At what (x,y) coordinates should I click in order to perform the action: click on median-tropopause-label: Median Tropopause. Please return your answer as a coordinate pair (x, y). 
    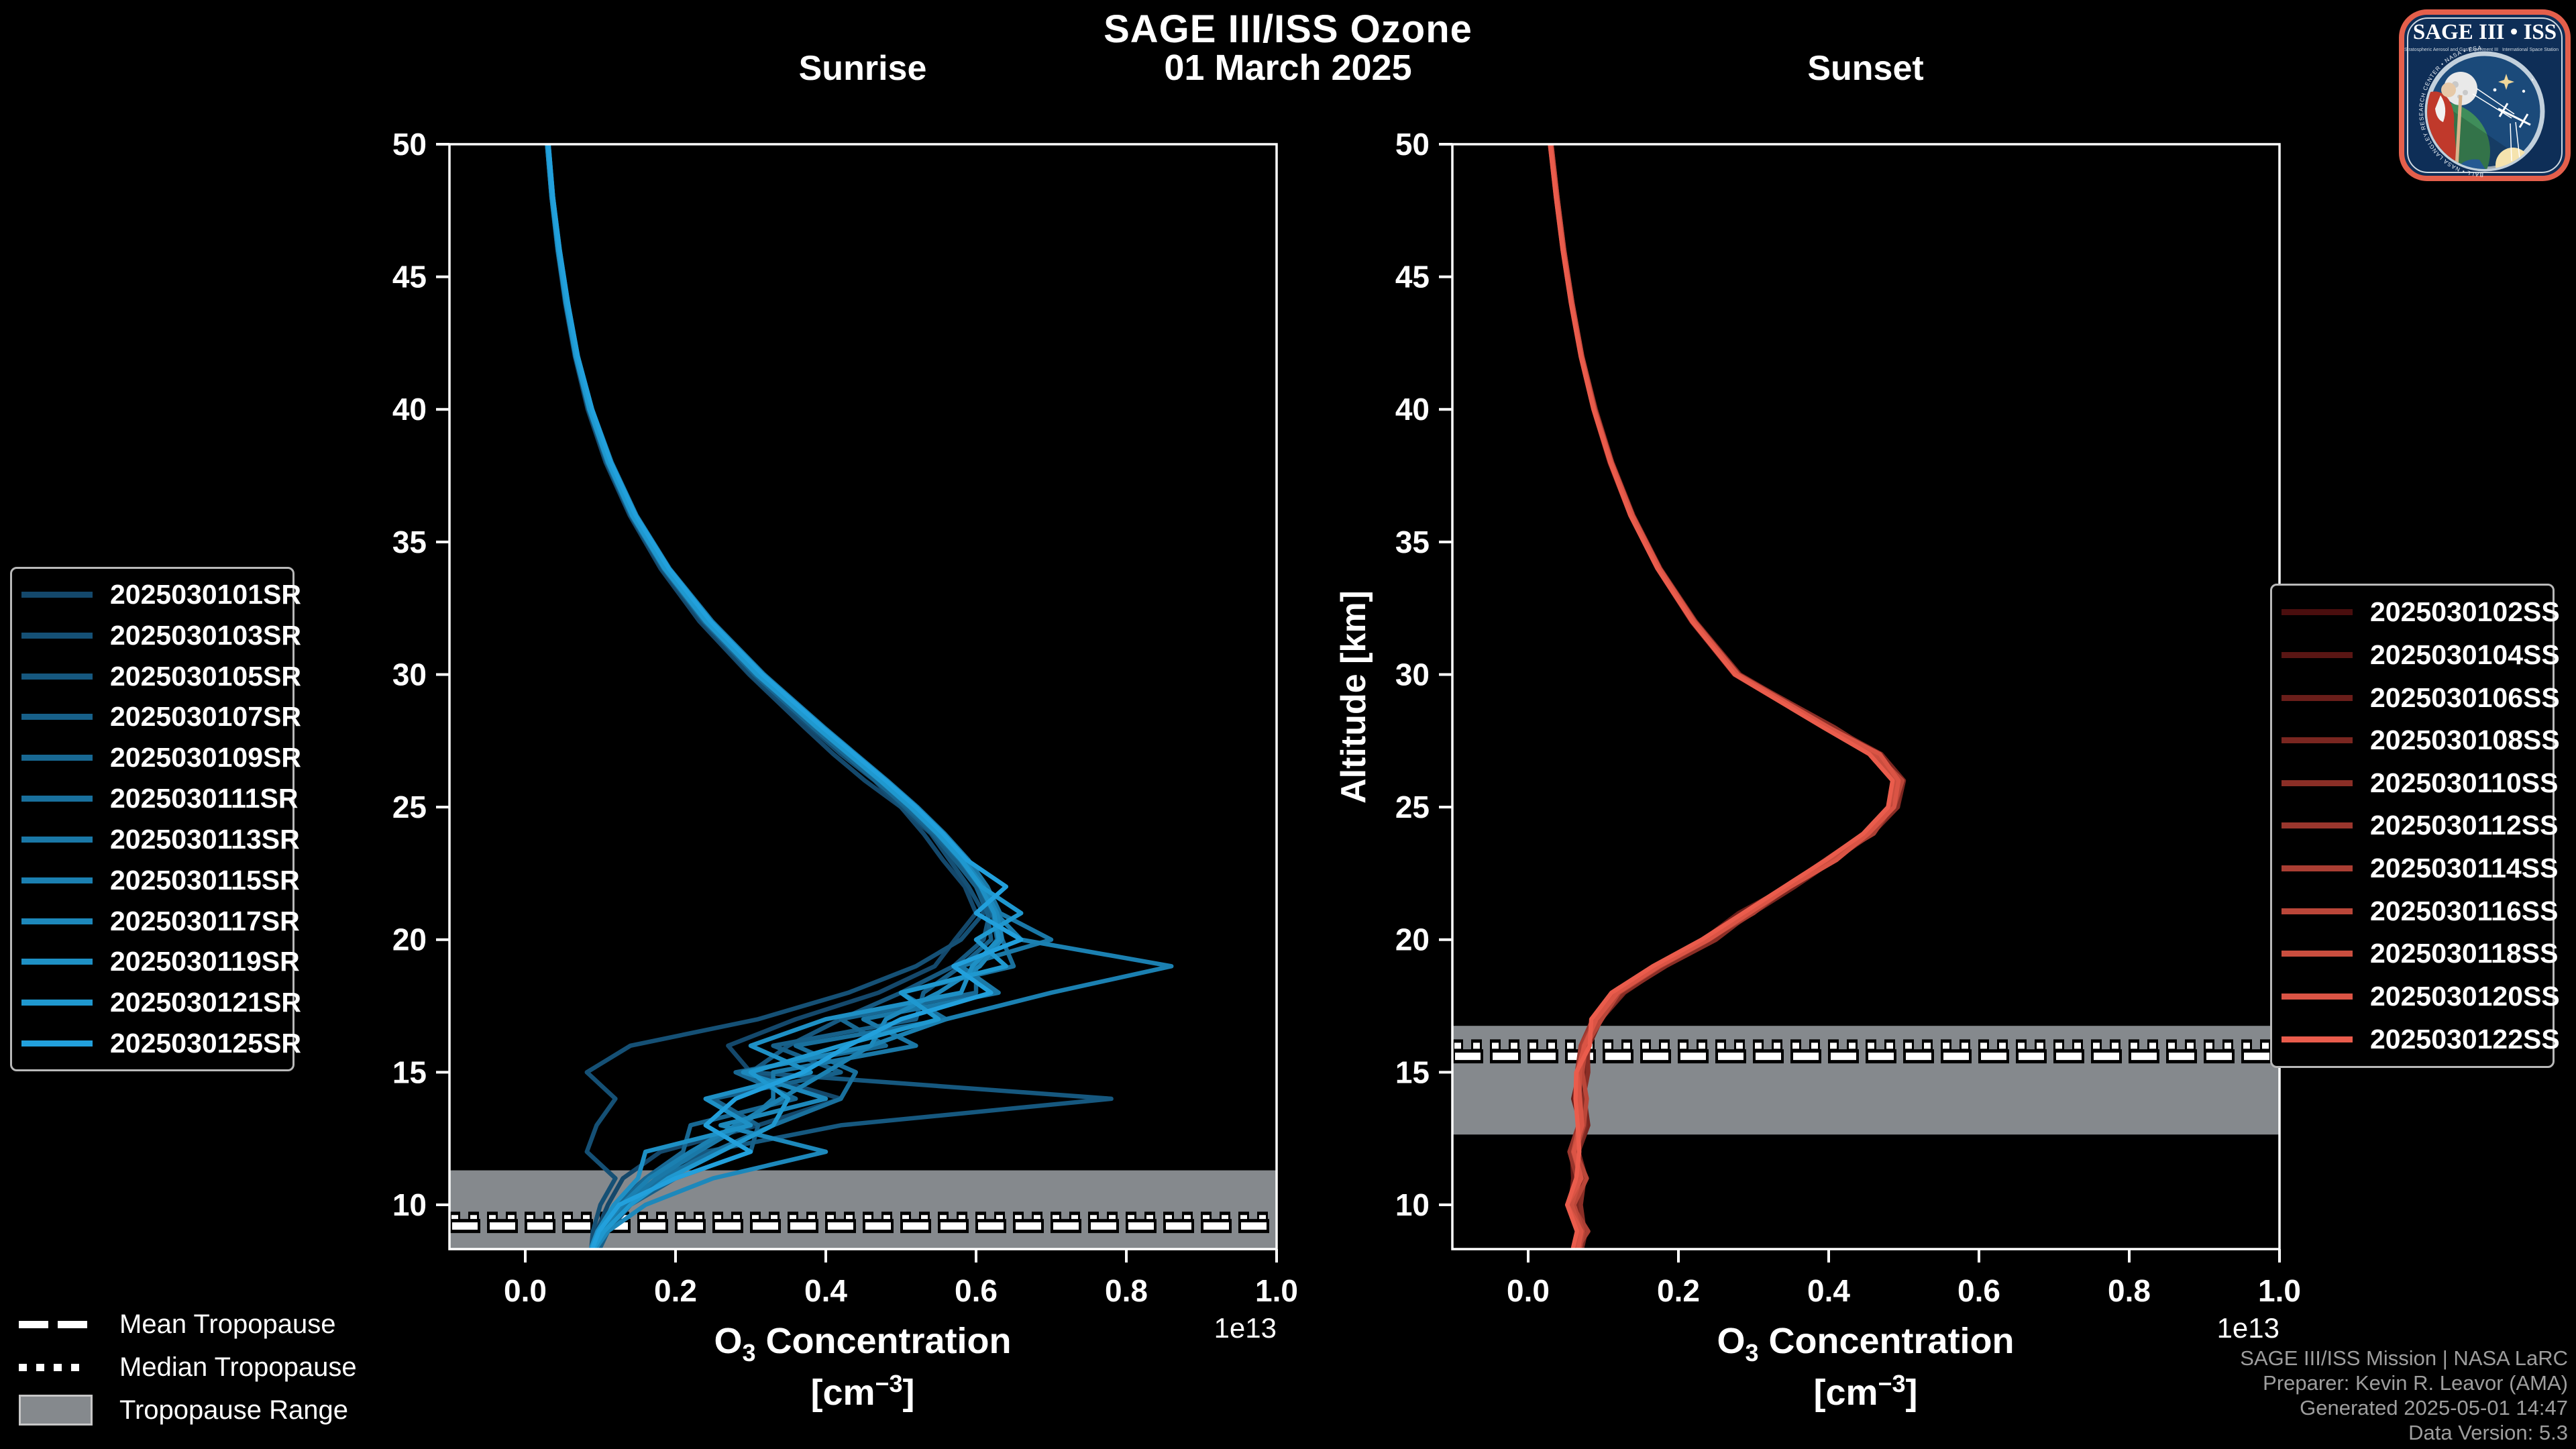
    Looking at the image, I should click on (238, 1367).